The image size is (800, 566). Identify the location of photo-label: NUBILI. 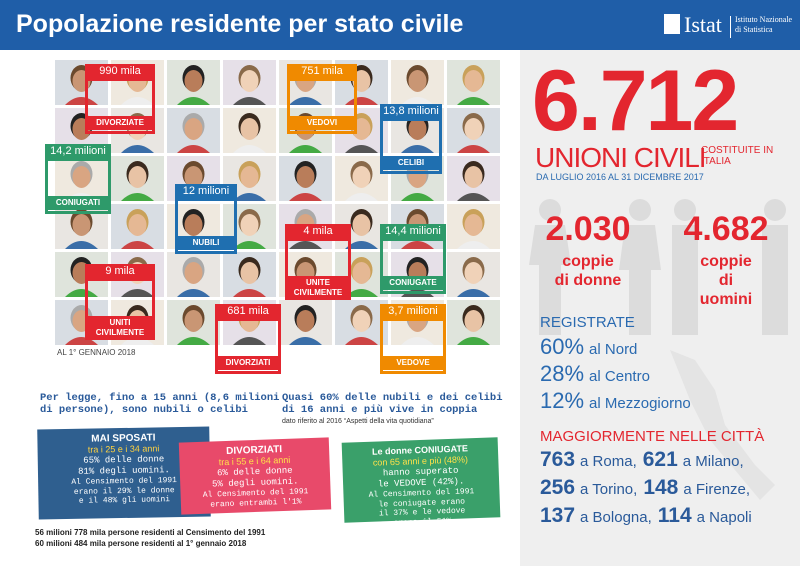
(206, 243).